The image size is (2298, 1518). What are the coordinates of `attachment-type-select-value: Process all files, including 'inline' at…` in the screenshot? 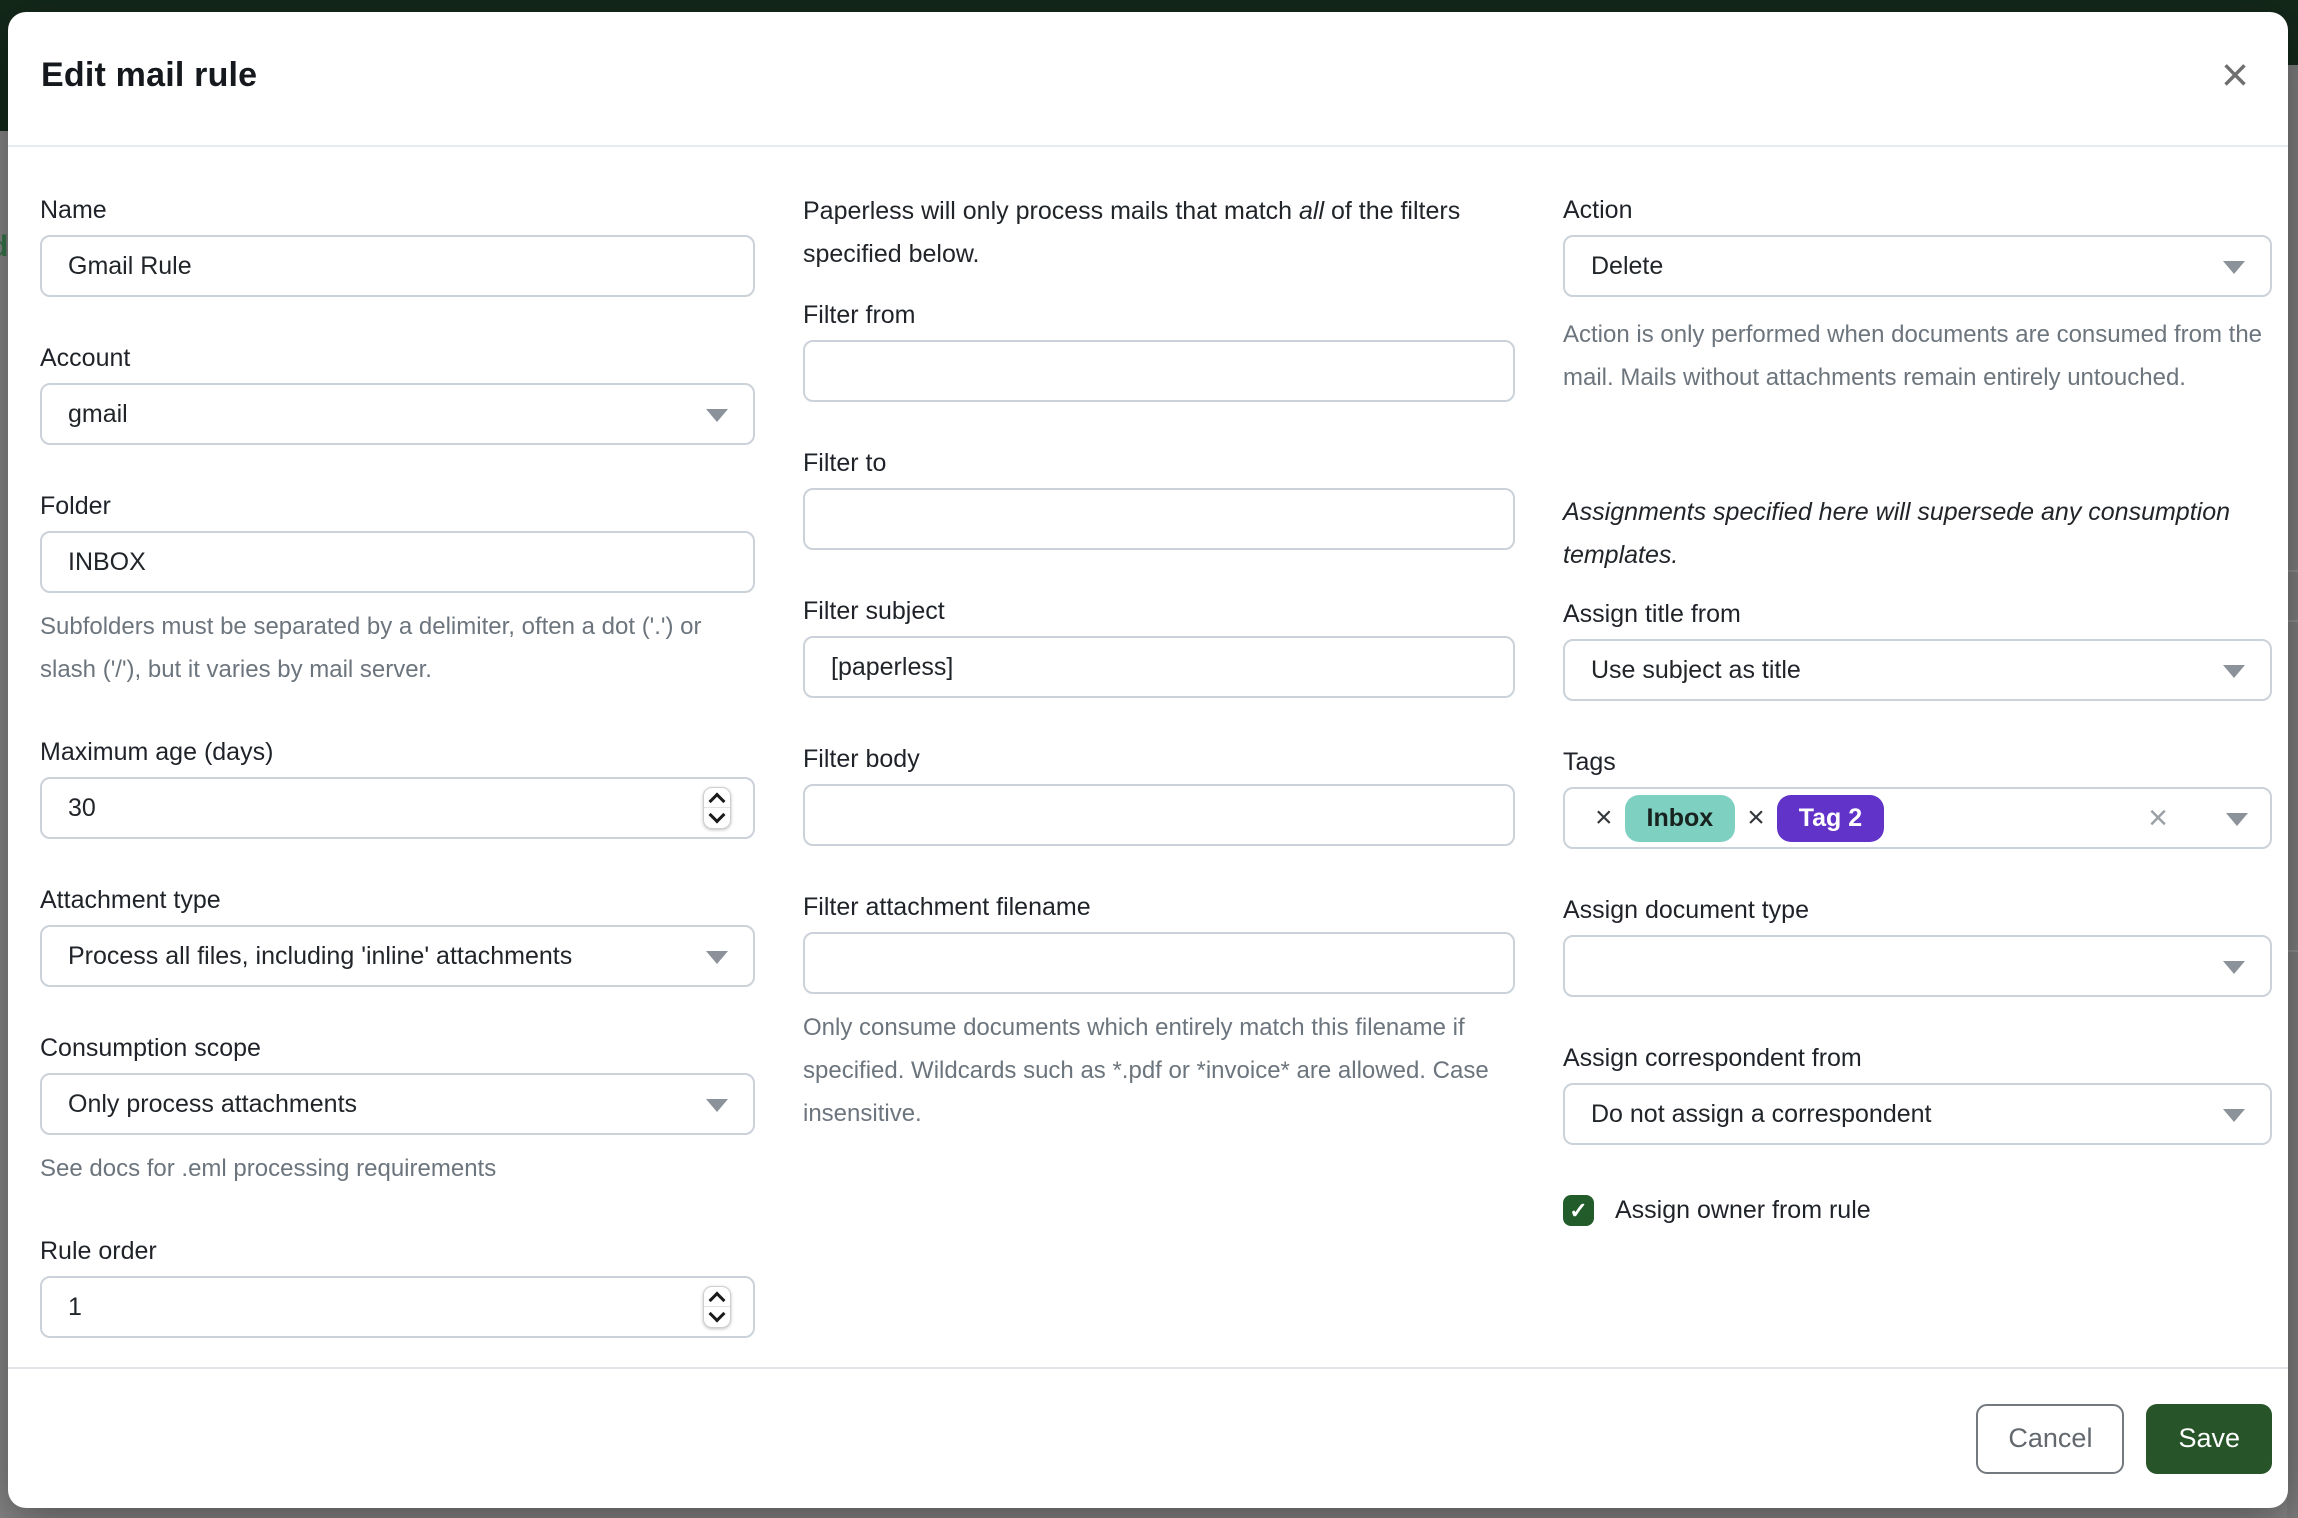 It's located at (320, 955).